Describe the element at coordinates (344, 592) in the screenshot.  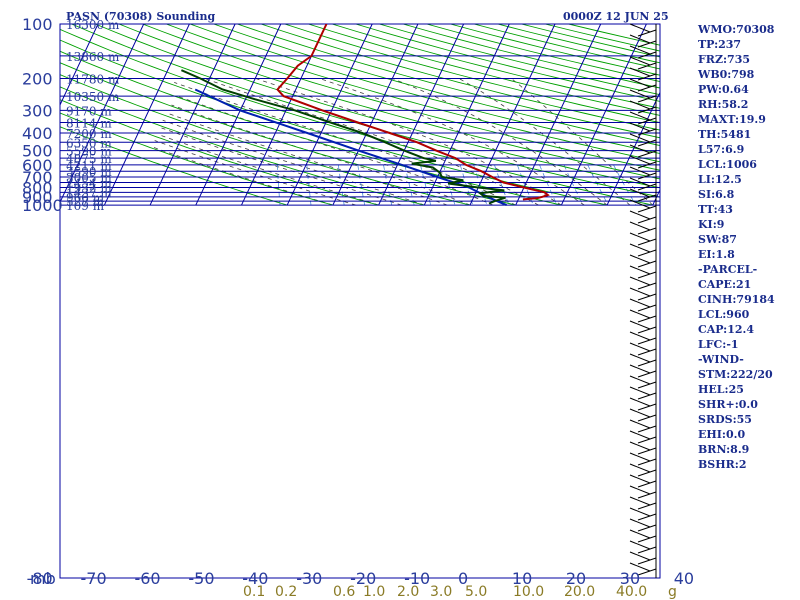
I see `mixing-ratio-label: 0.6` at that location.